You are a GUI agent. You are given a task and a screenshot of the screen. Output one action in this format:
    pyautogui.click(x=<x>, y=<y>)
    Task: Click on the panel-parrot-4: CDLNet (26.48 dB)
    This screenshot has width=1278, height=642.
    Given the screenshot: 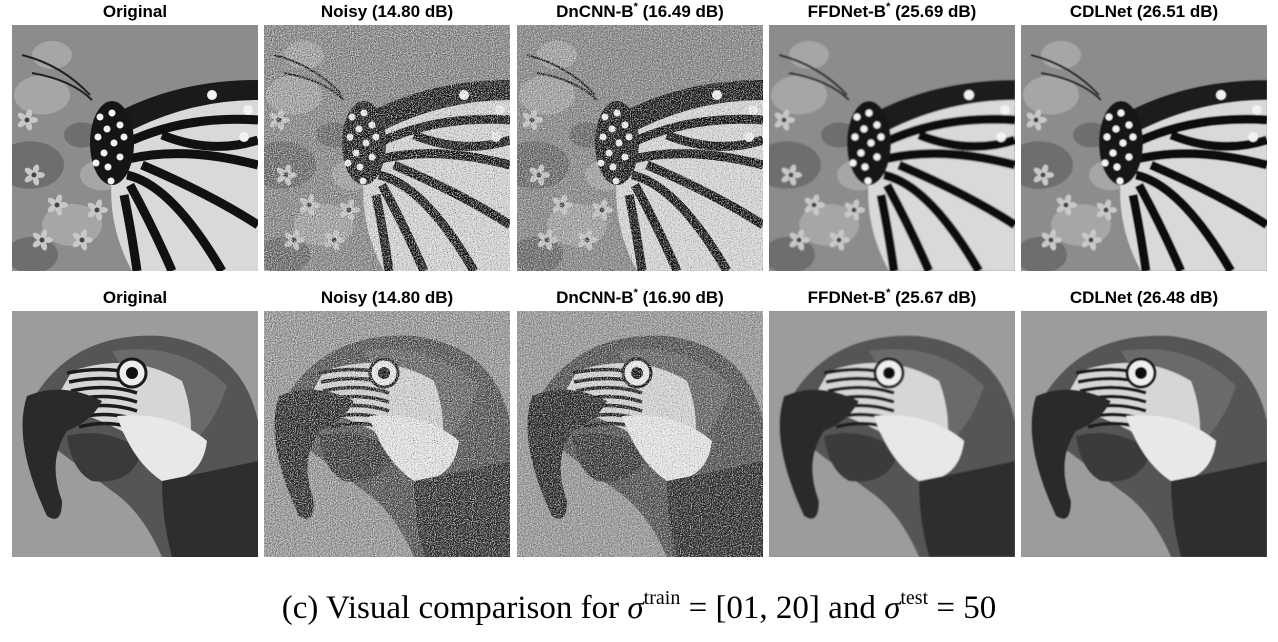 What is the action you would take?
    pyautogui.click(x=1144, y=421)
    